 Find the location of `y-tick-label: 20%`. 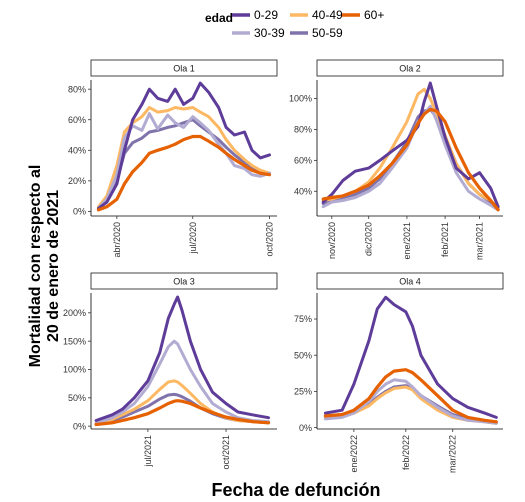

y-tick-label: 20% is located at coordinates (77, 181).